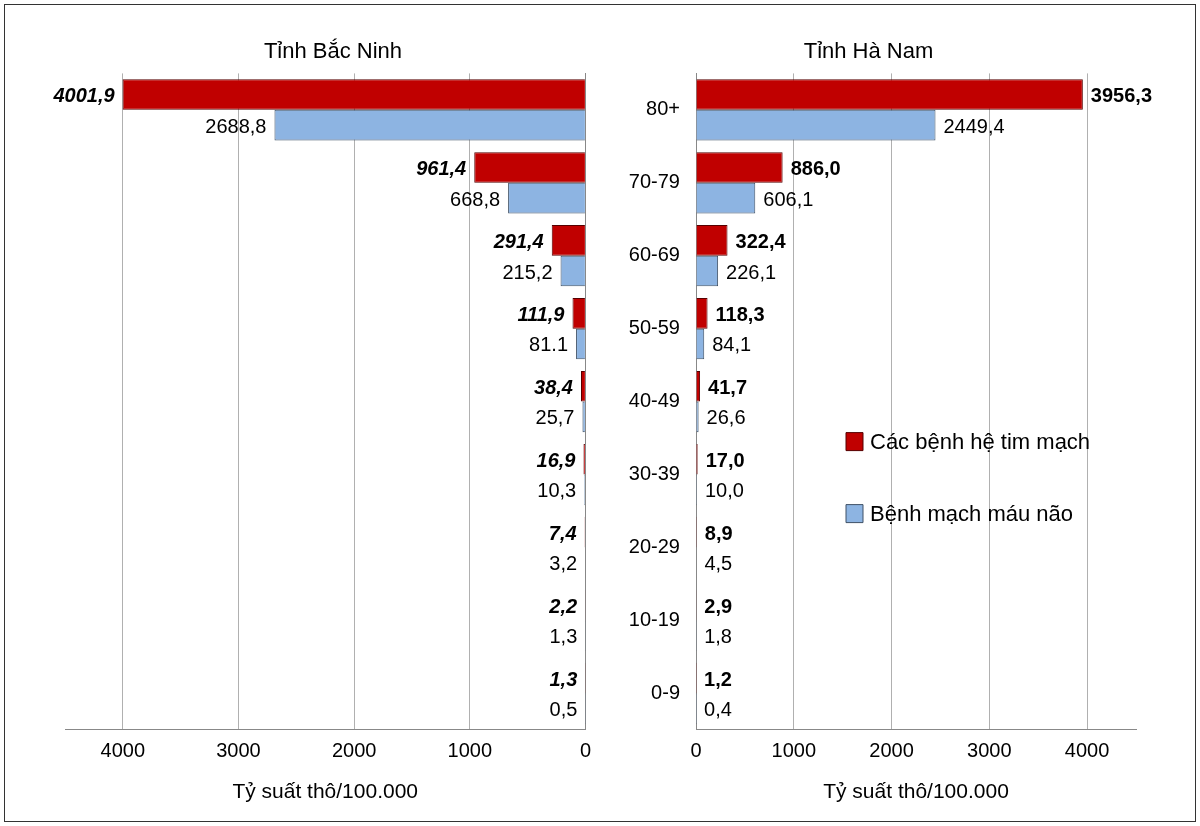  Describe the element at coordinates (563, 563) in the screenshot. I see `data-label: 3,2` at that location.